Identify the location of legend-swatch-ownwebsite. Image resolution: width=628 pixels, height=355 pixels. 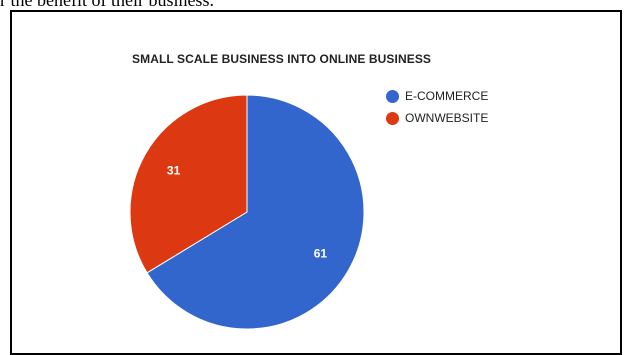
(392, 118).